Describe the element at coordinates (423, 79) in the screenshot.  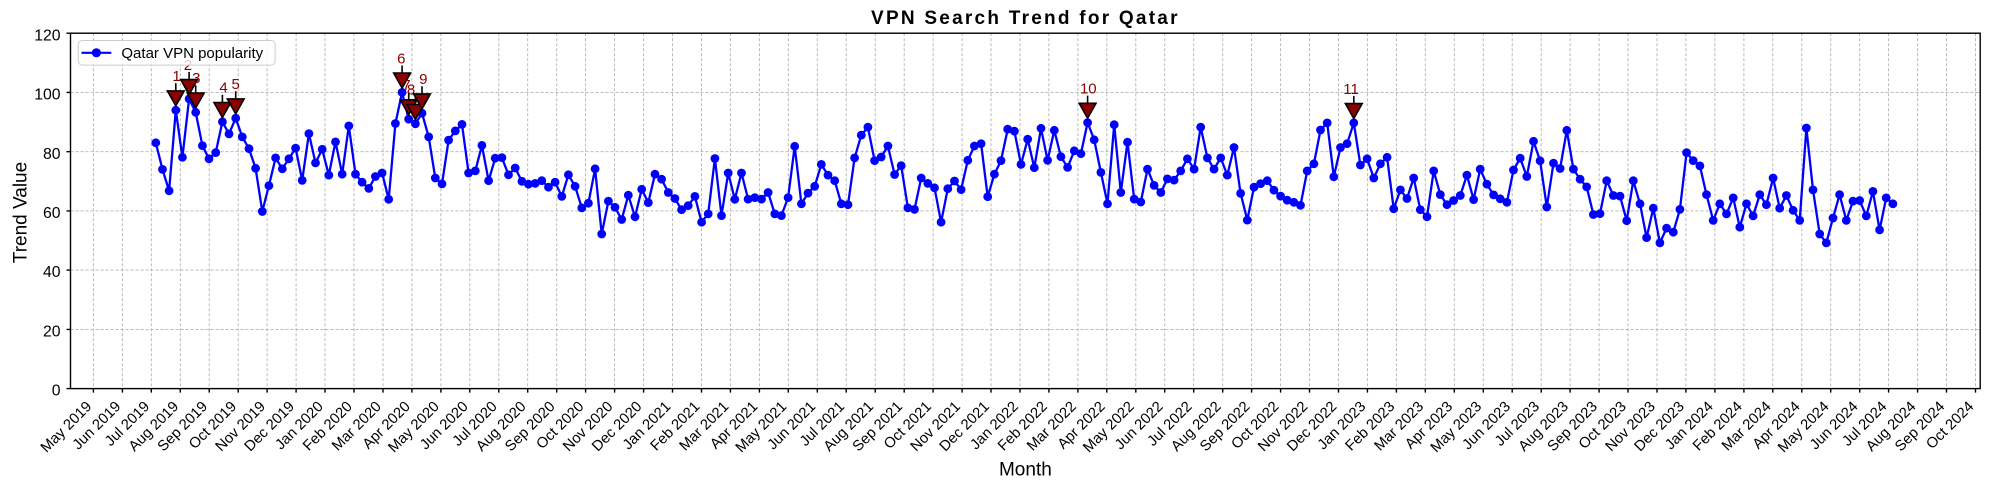
I see `svg-text: 9` at that location.